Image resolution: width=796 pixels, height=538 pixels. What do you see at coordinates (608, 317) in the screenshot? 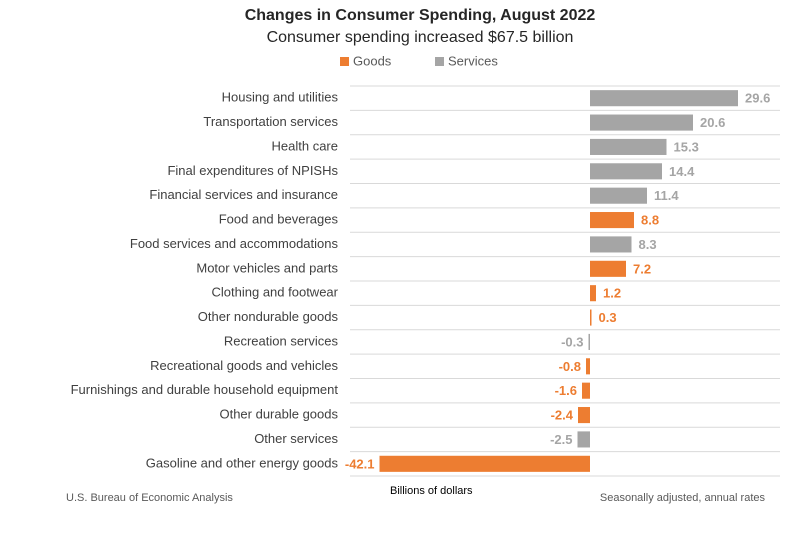
I see `data-label: 0.3` at bounding box center [608, 317].